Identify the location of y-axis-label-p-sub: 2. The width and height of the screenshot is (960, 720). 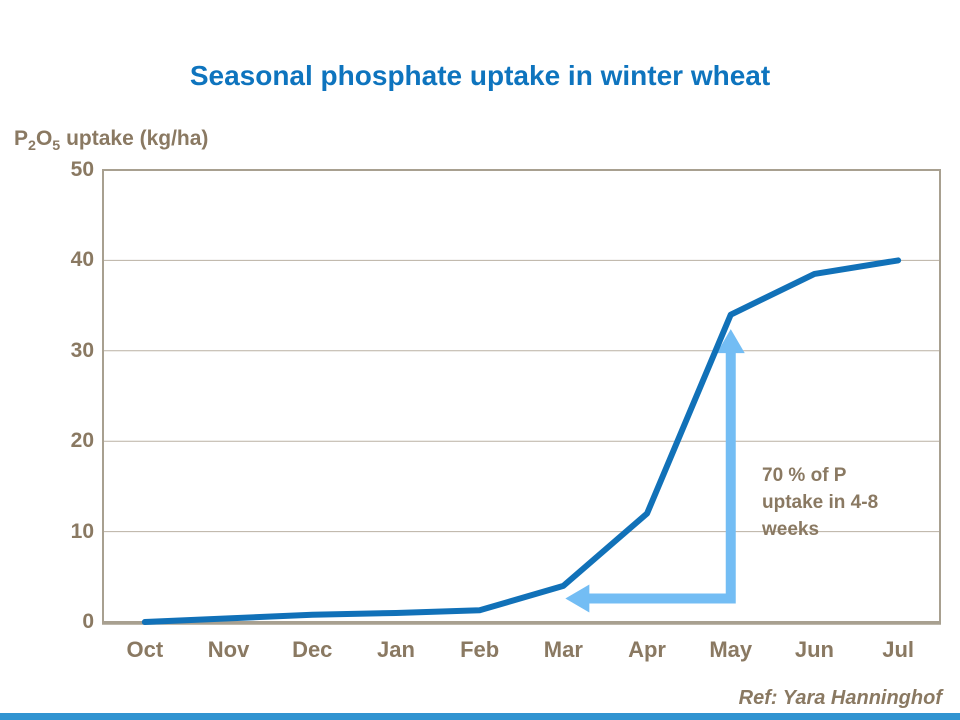
(32, 146).